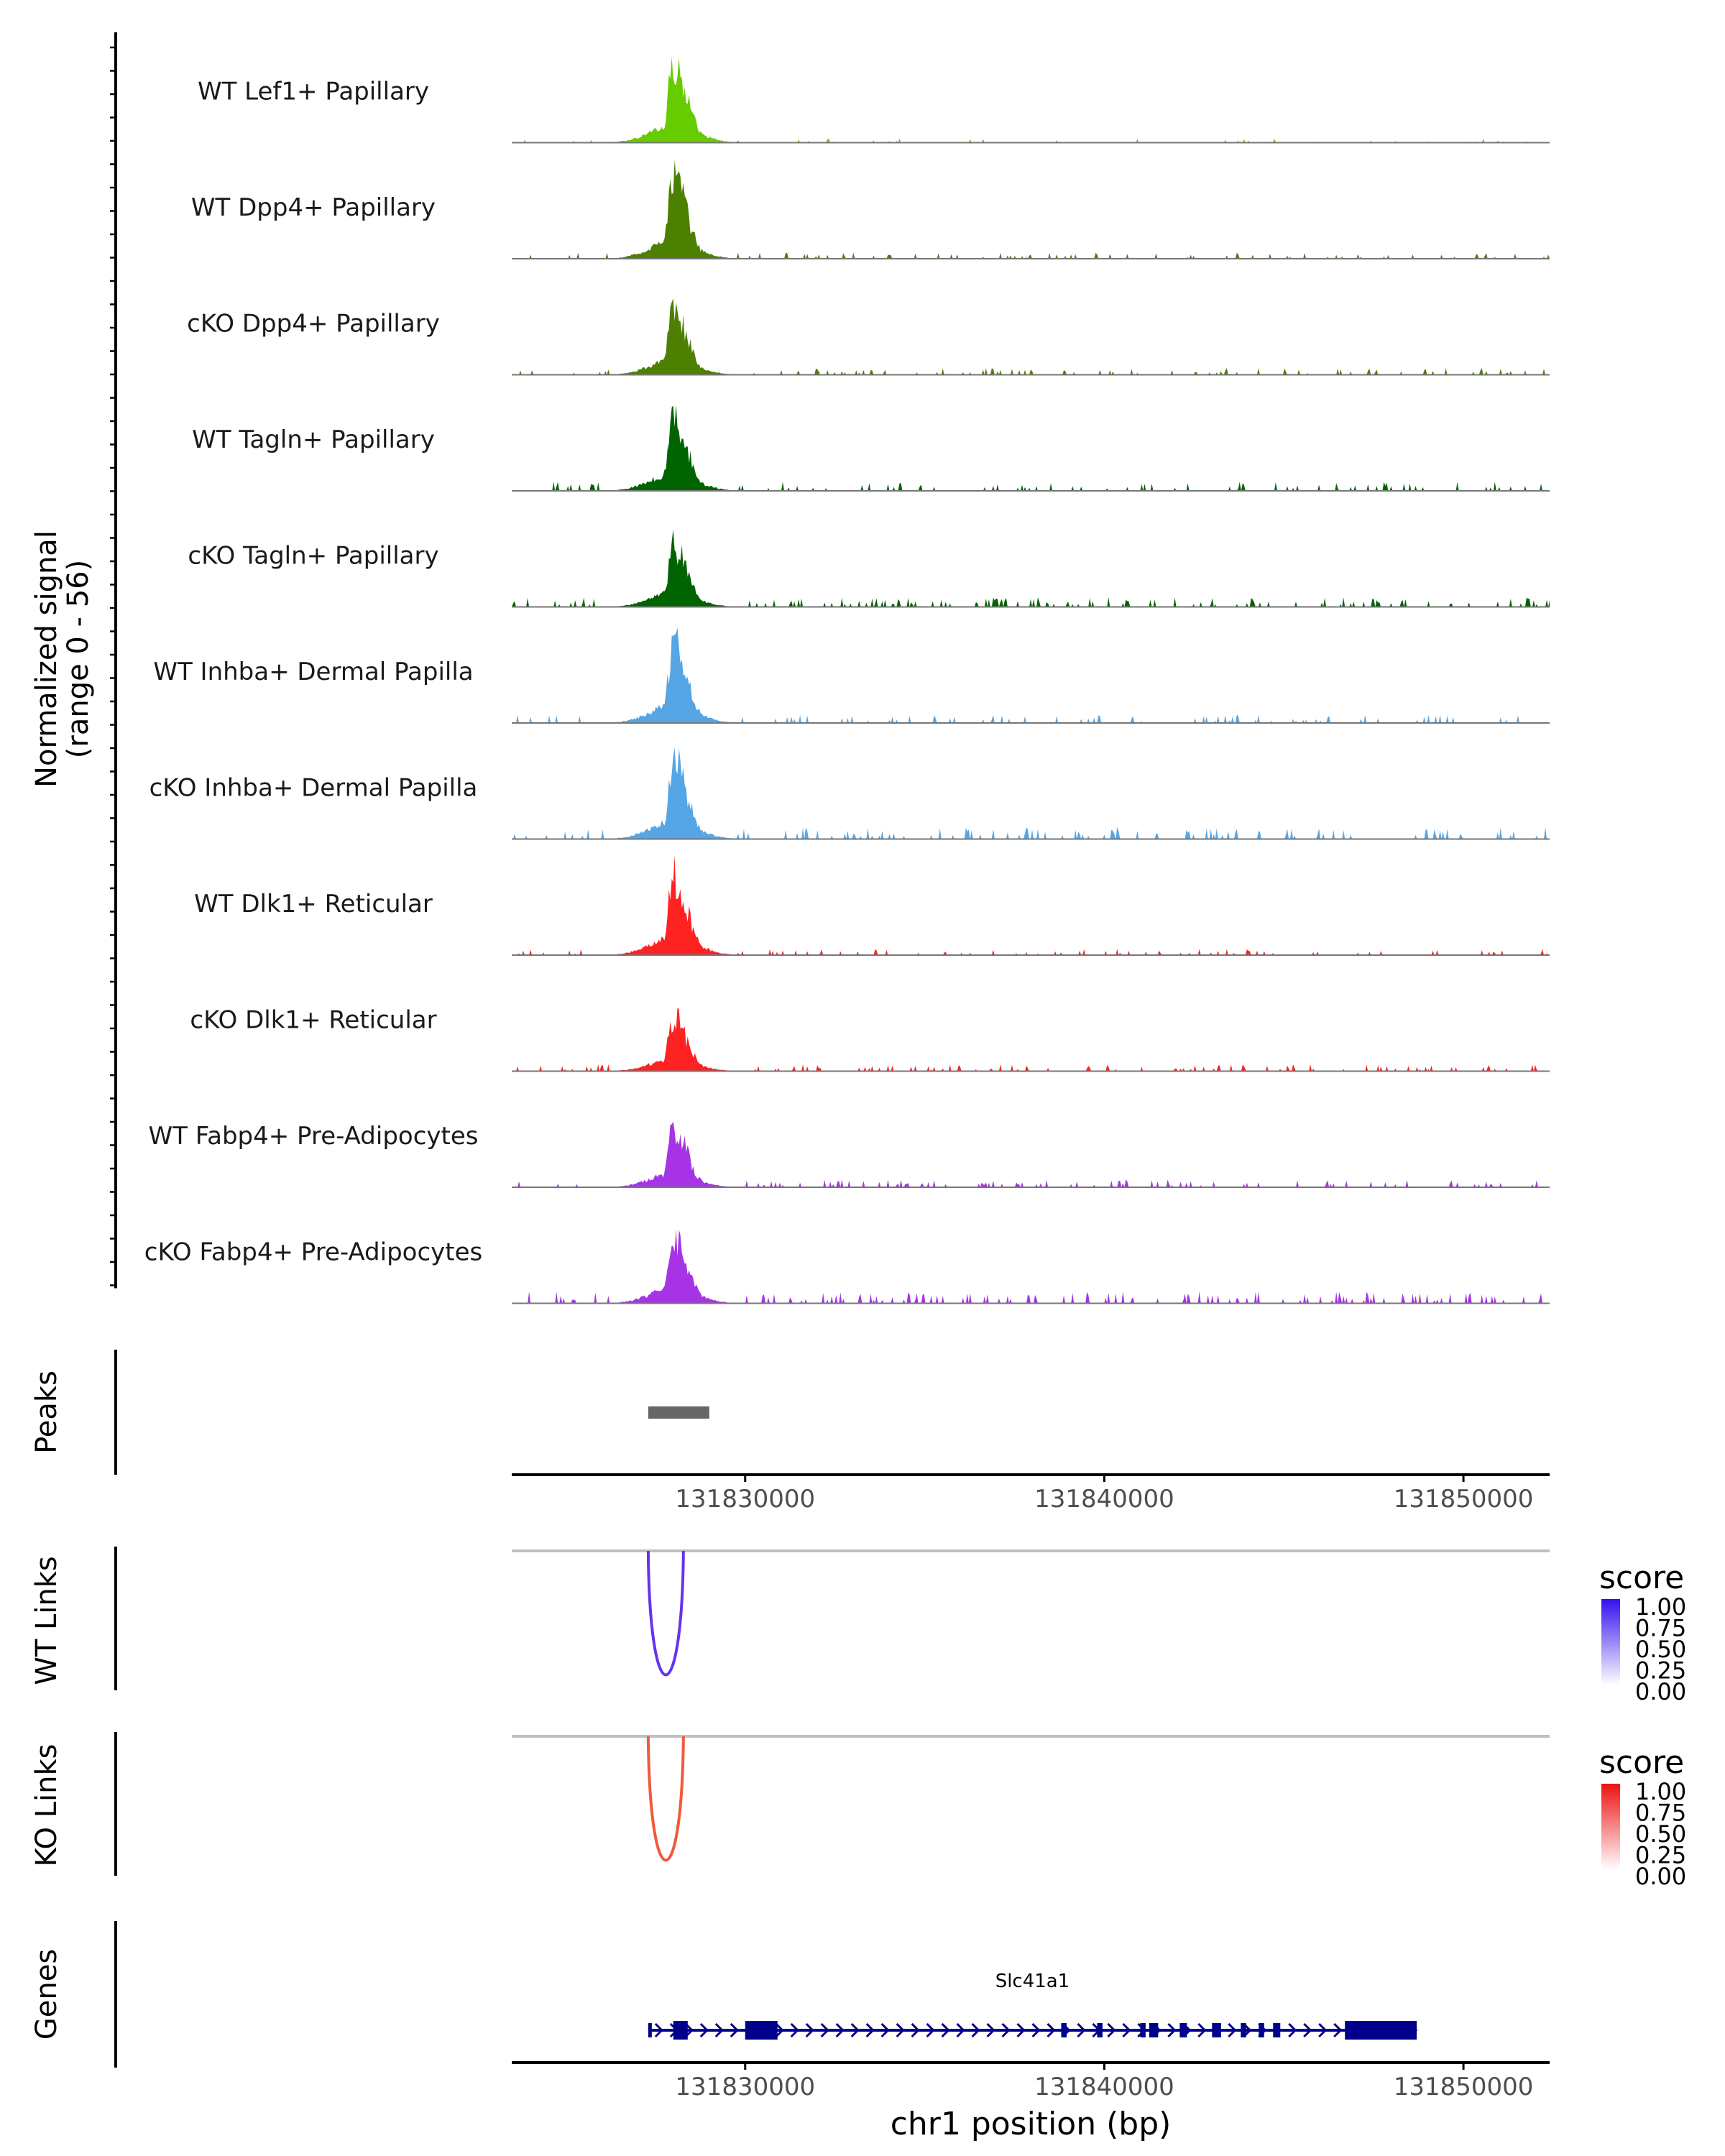 This screenshot has height=2156, width=1725. Describe the element at coordinates (1031, 2124) in the screenshot. I see `x-axis-title: chr1 position (bp)` at that location.